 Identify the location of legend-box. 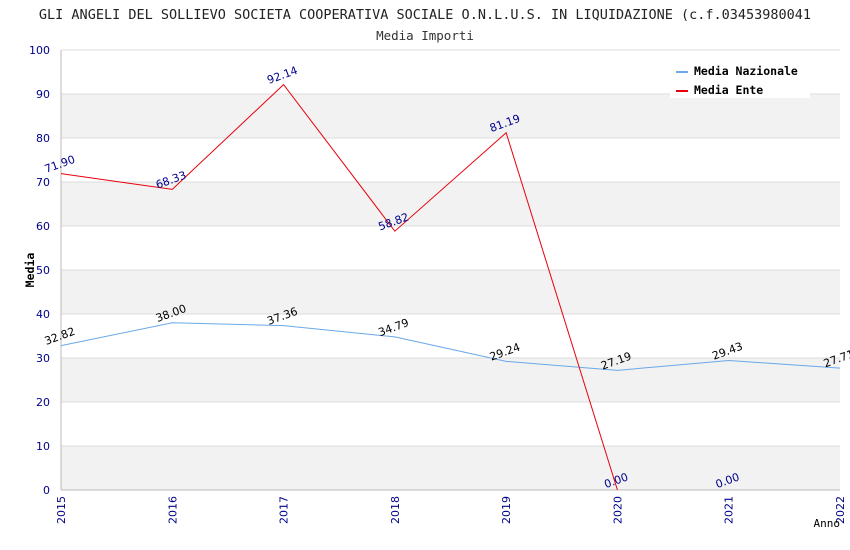
(740, 78).